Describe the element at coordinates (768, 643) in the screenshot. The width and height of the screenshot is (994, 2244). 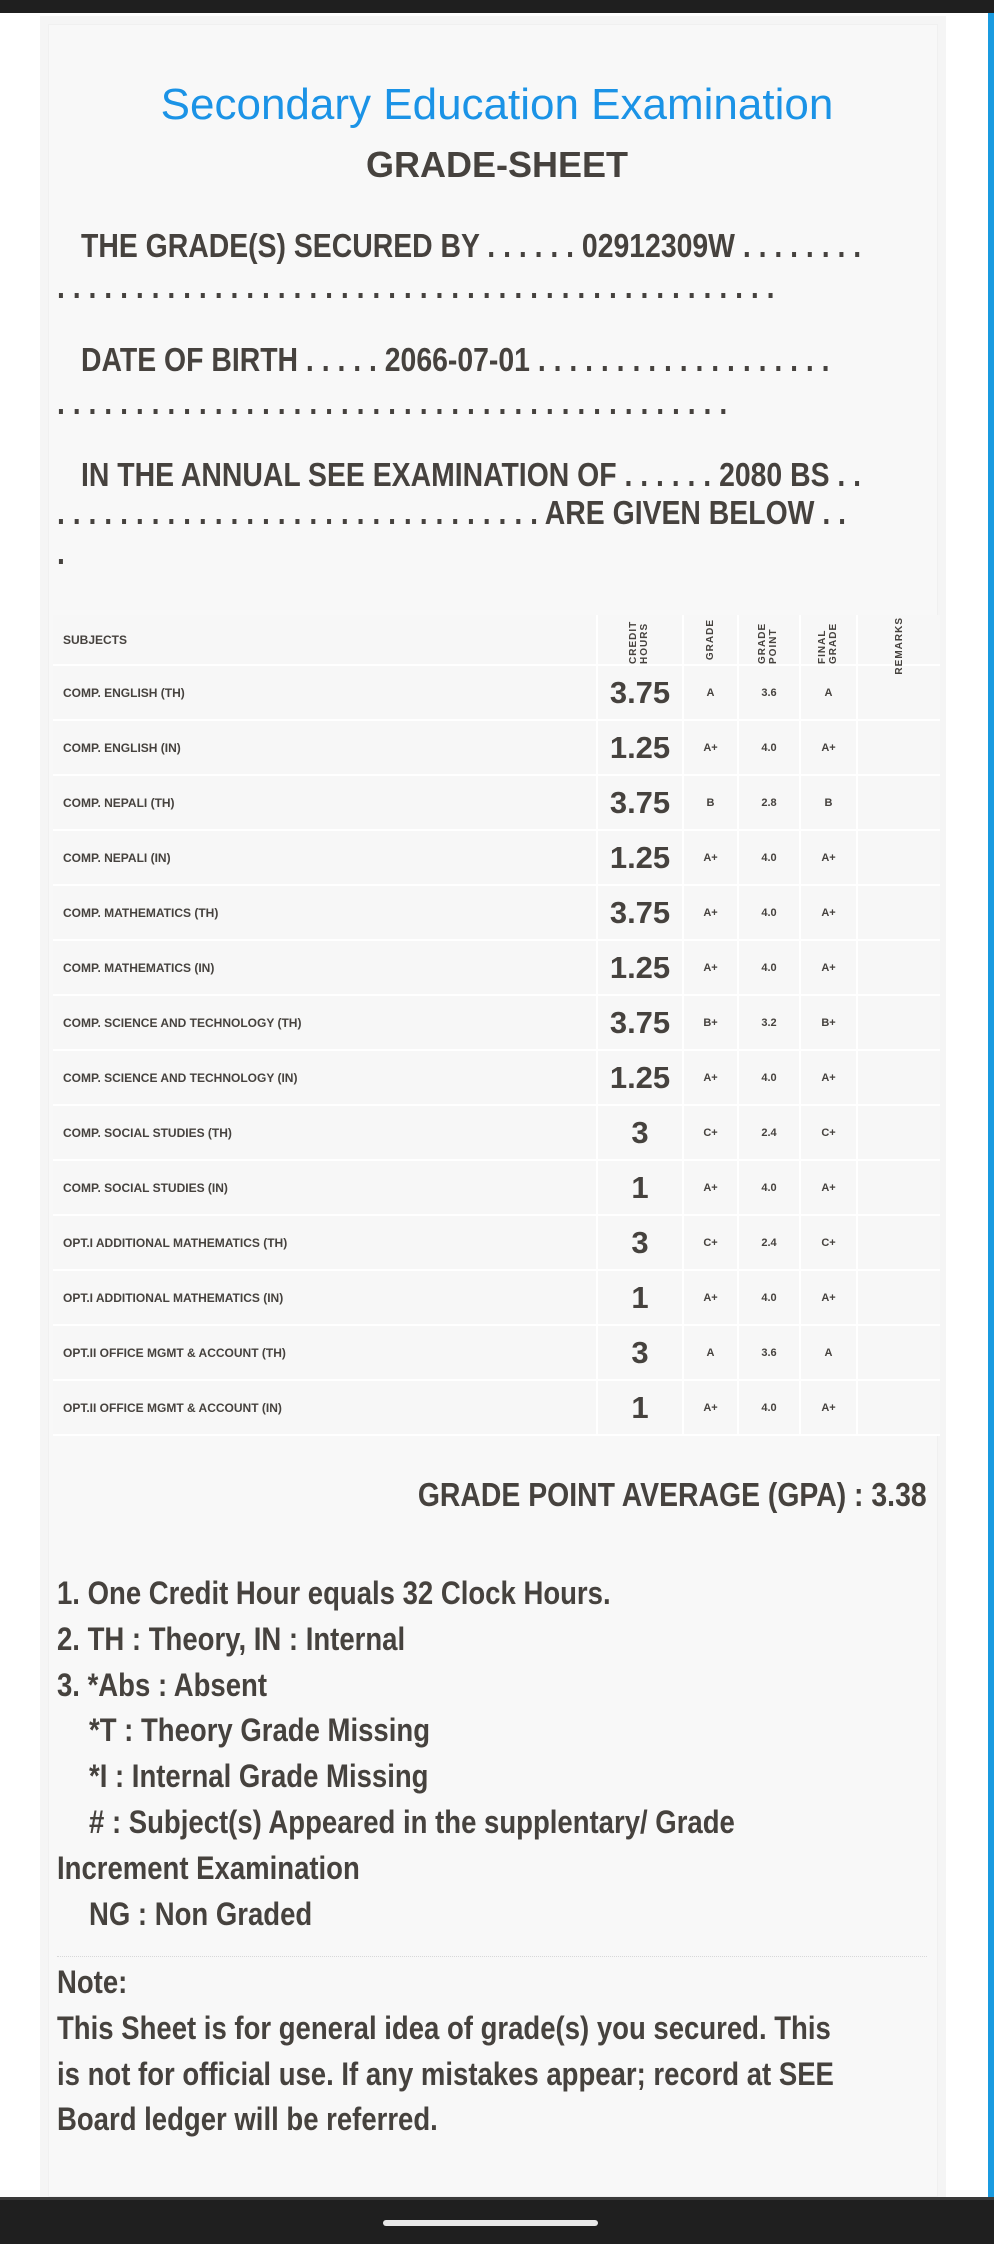
I see `header-grade-point: GRADE POINT` at that location.